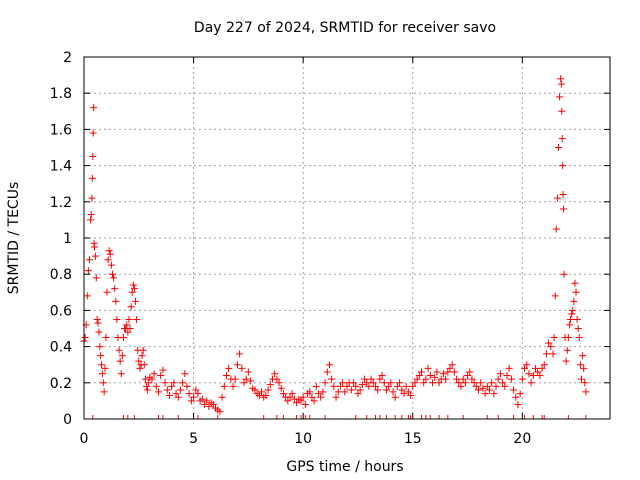 This screenshot has width=640, height=480. Describe the element at coordinates (61, 311) in the screenshot. I see `y-tick-label: 0.6` at that location.